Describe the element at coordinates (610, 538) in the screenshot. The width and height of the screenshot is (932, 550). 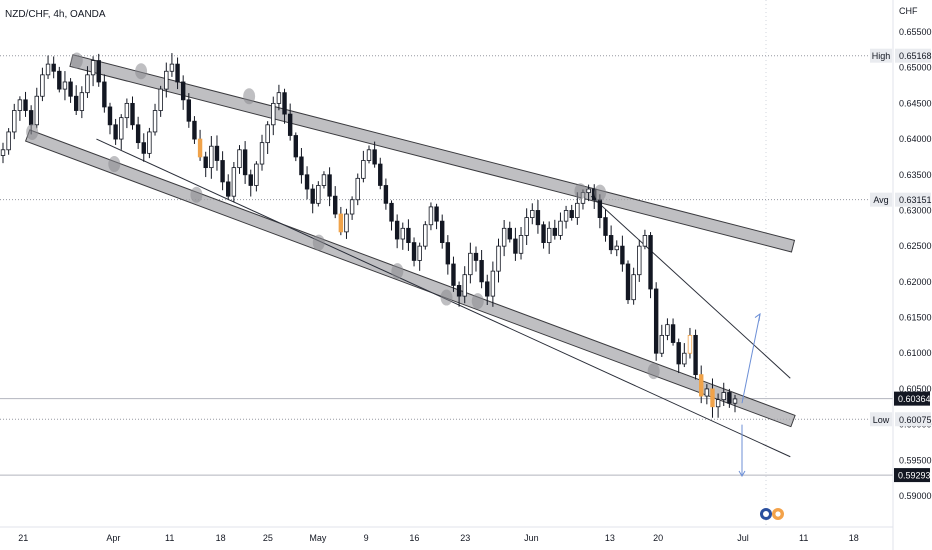
I see `time-tick-label: 13` at that location.